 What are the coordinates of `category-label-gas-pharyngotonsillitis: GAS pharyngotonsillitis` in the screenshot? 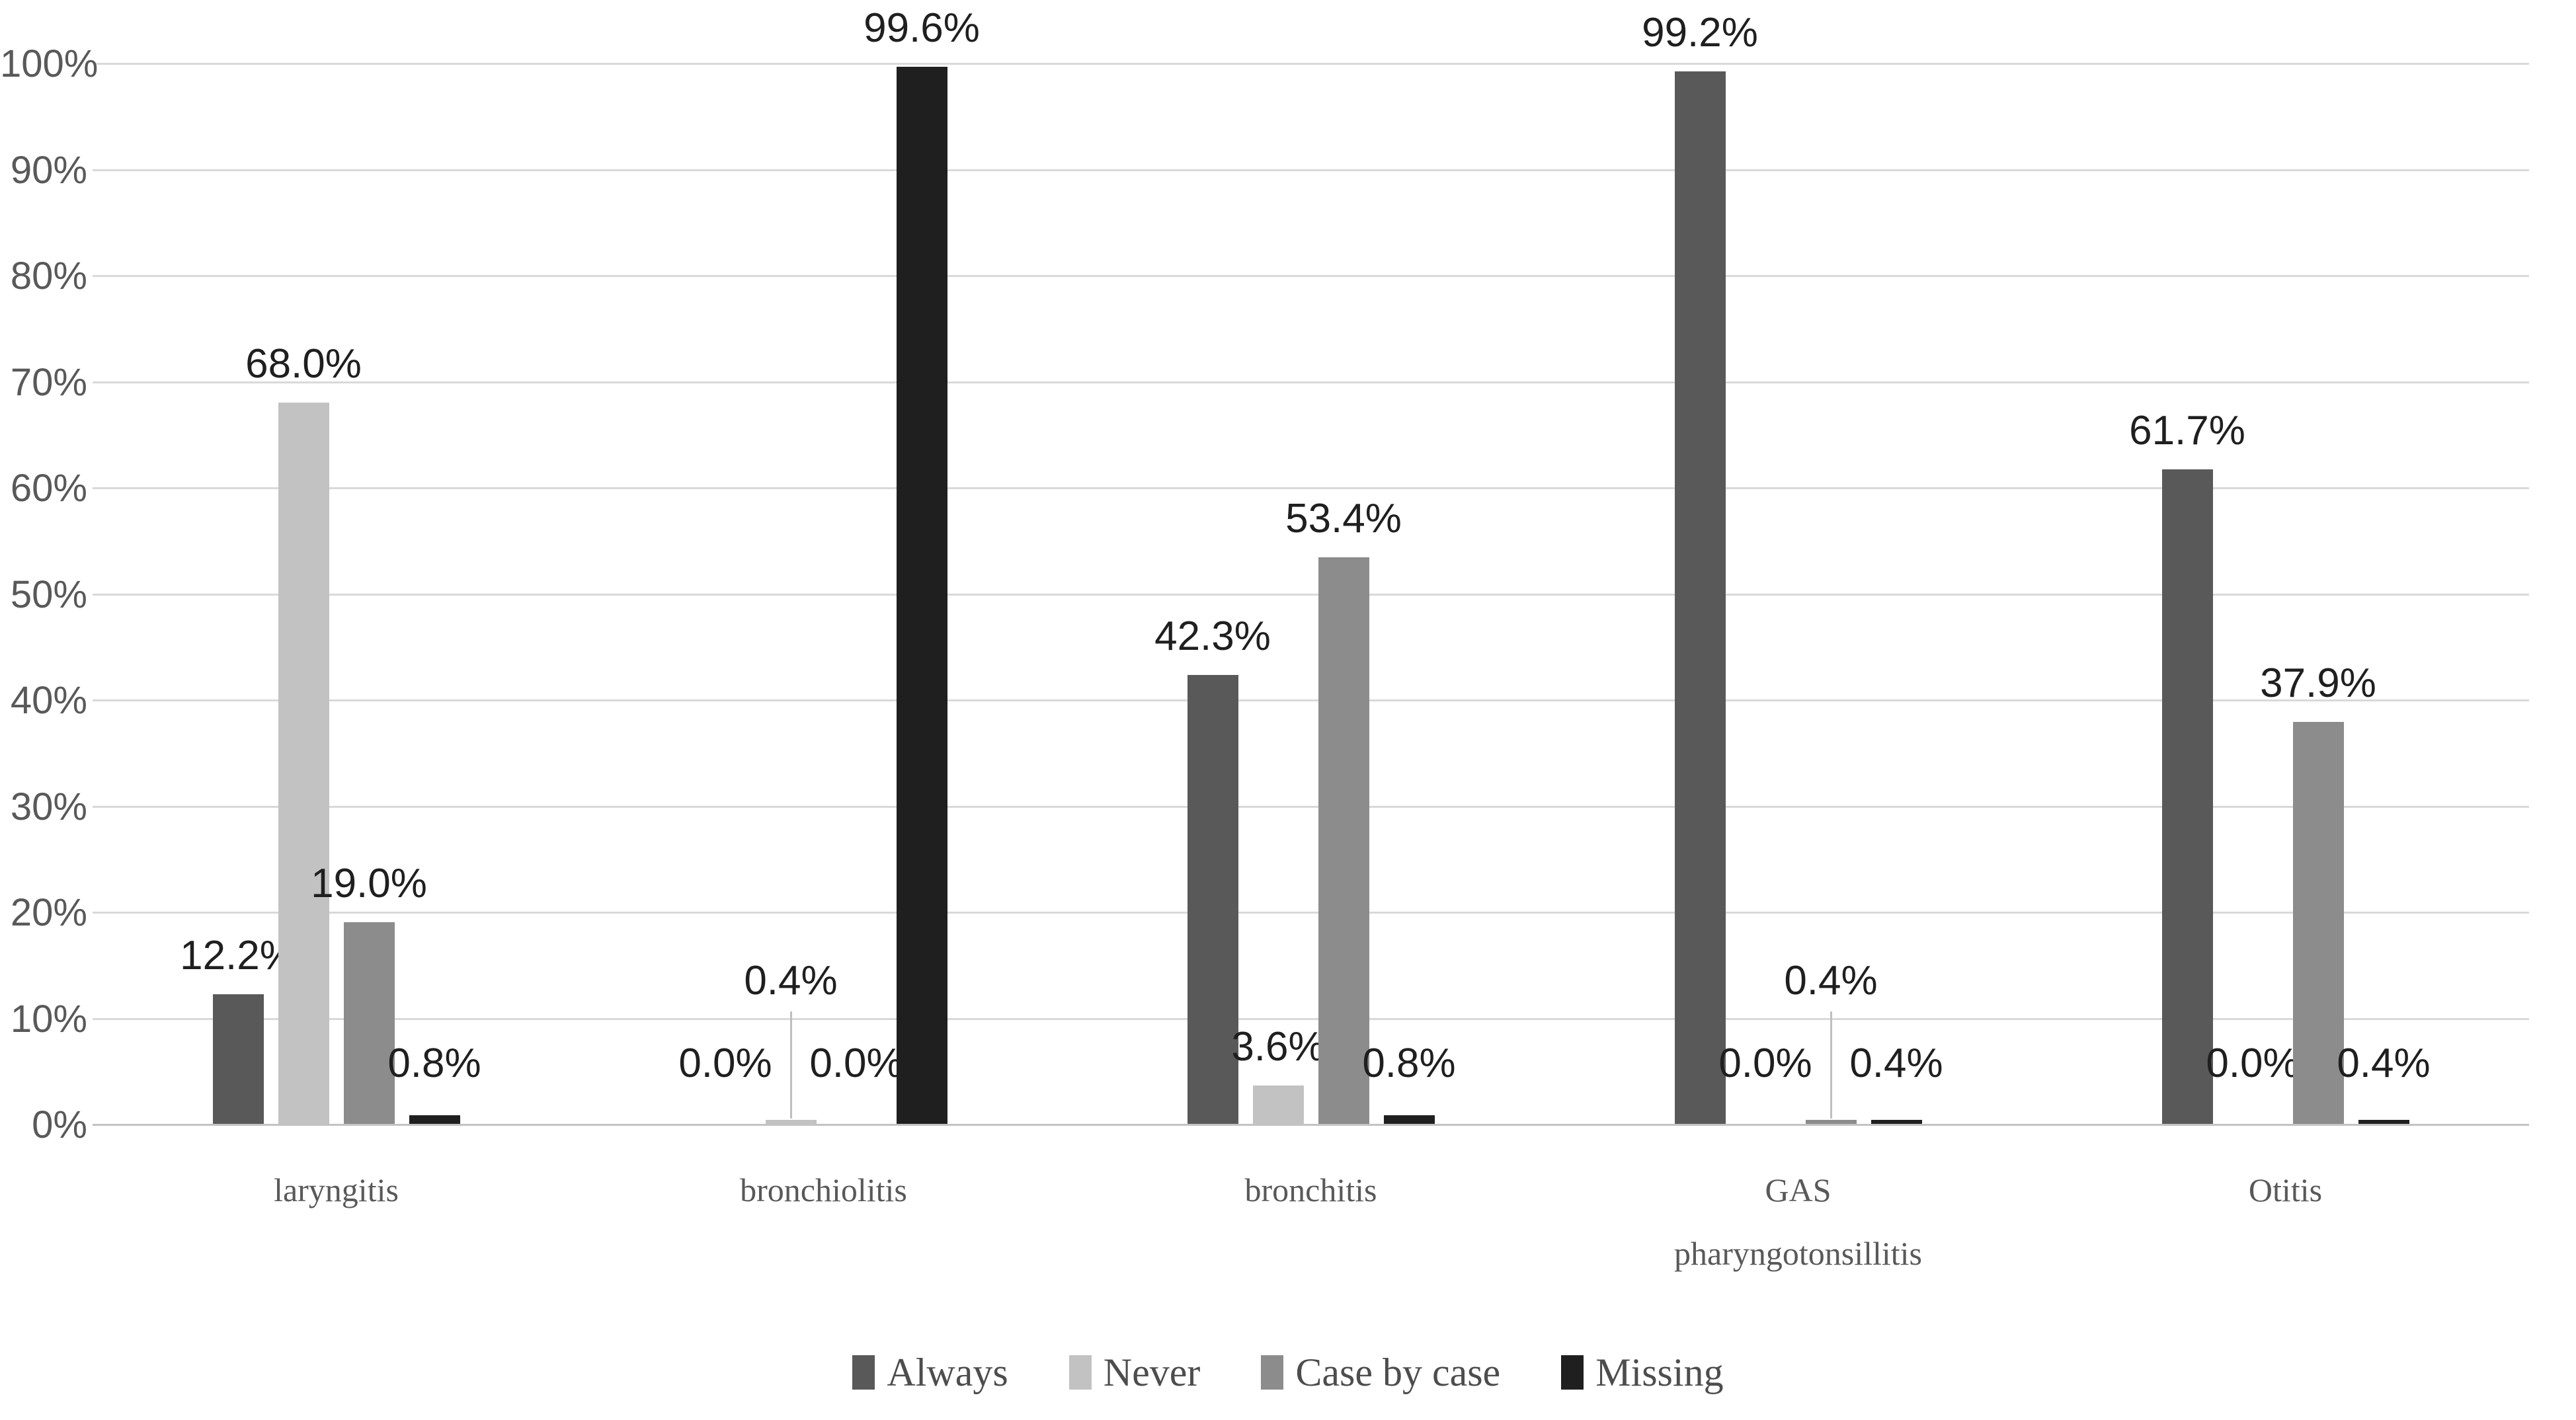 It's located at (1798, 1221).